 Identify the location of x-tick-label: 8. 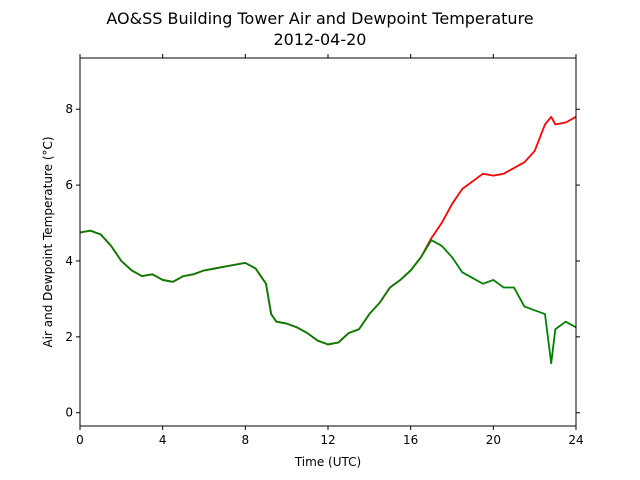
(246, 440).